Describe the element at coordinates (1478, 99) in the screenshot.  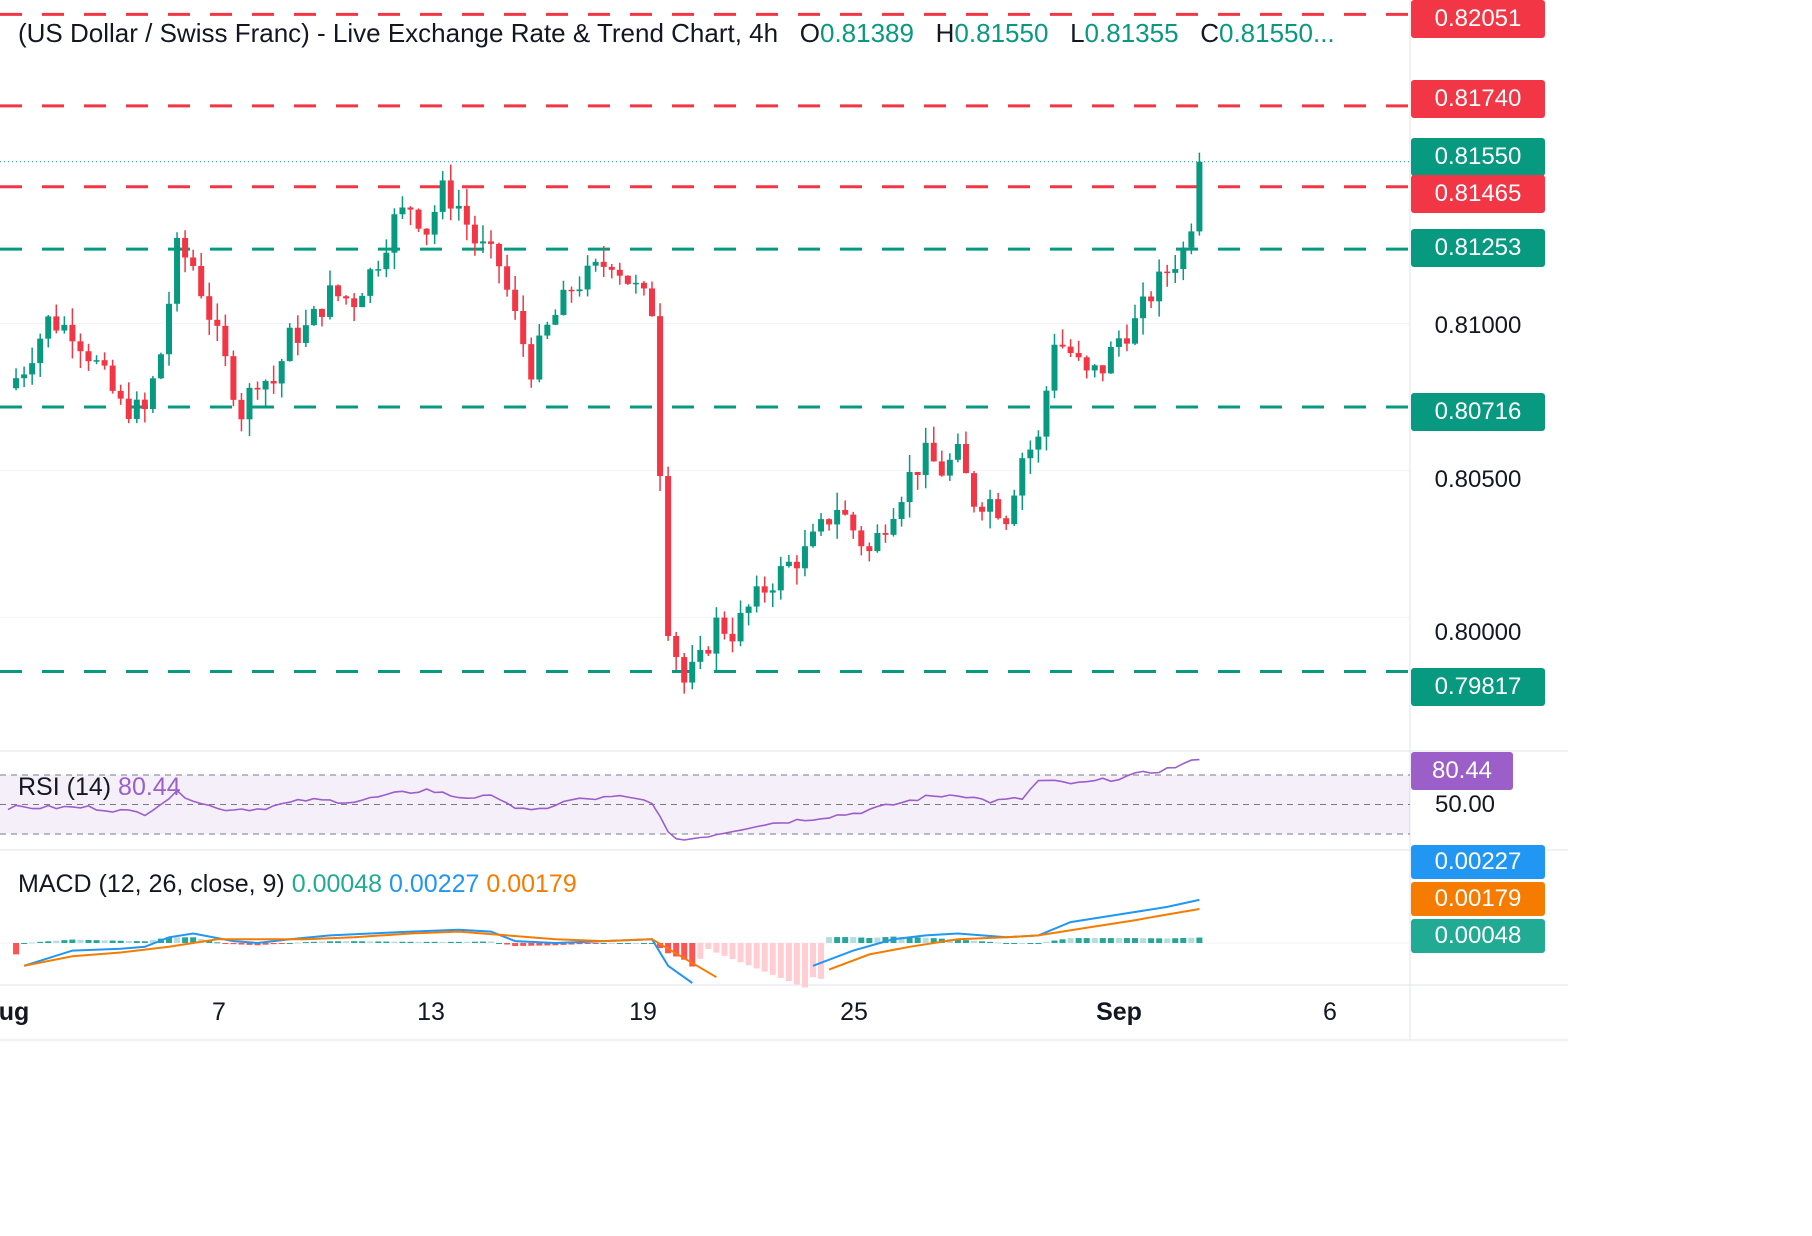
I see `resistance-tag: 0.81740` at that location.